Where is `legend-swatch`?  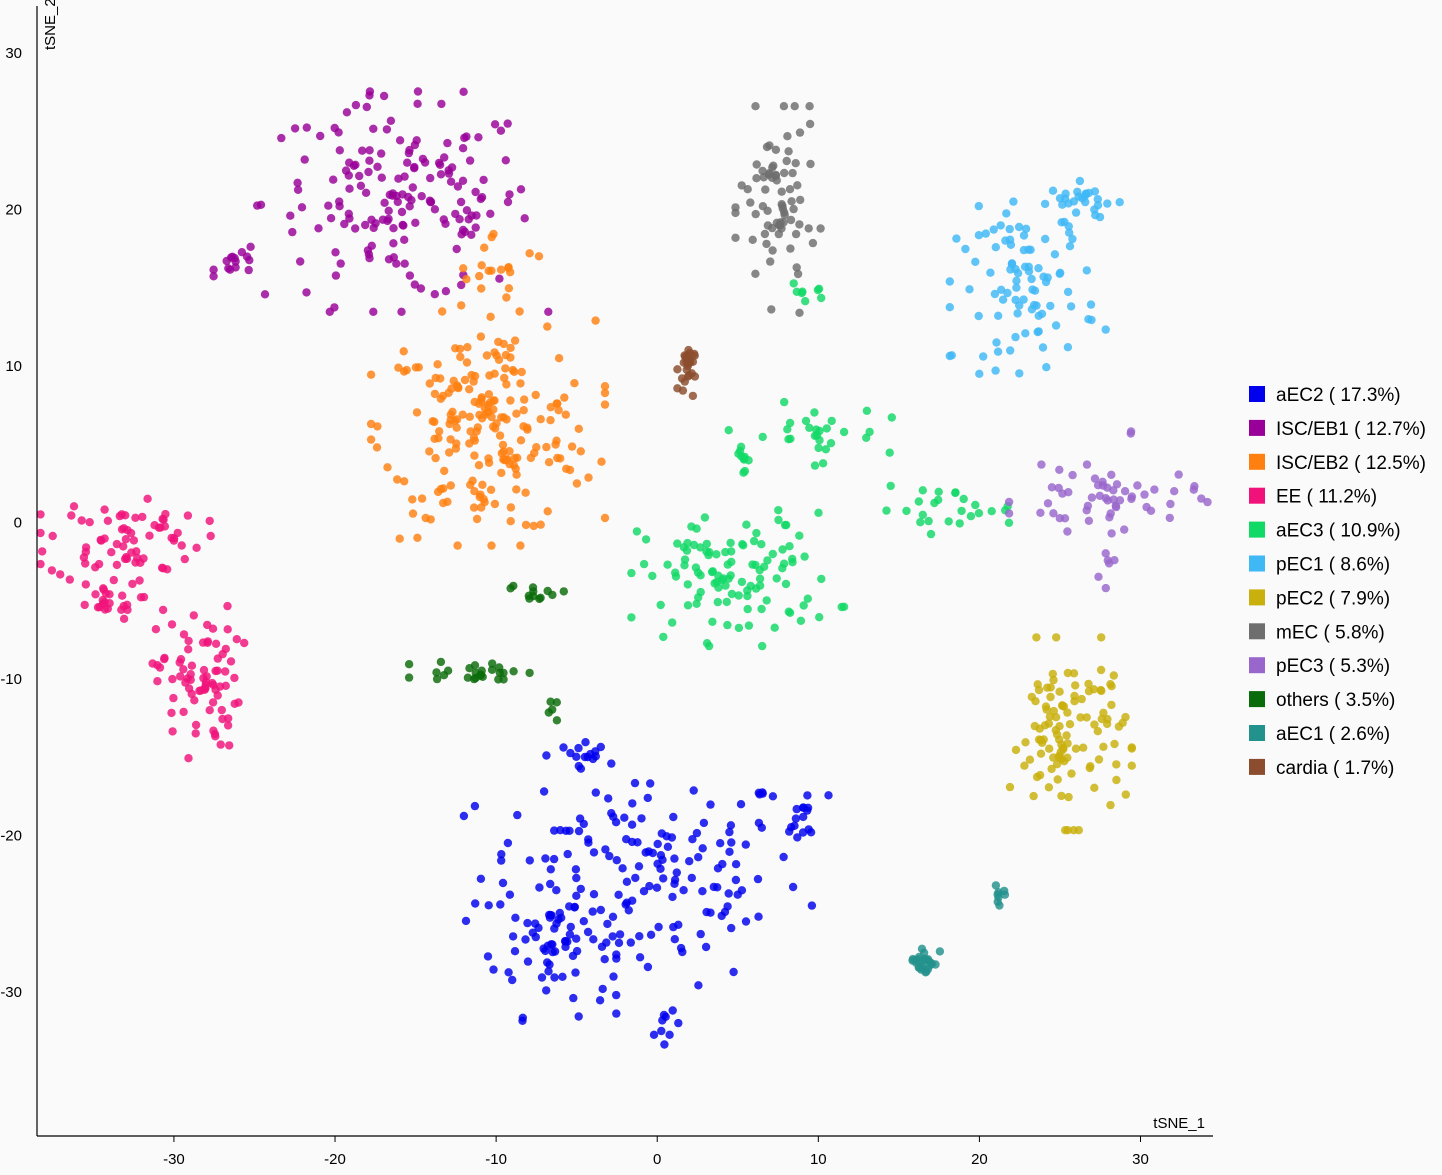 legend-swatch is located at coordinates (1257, 766).